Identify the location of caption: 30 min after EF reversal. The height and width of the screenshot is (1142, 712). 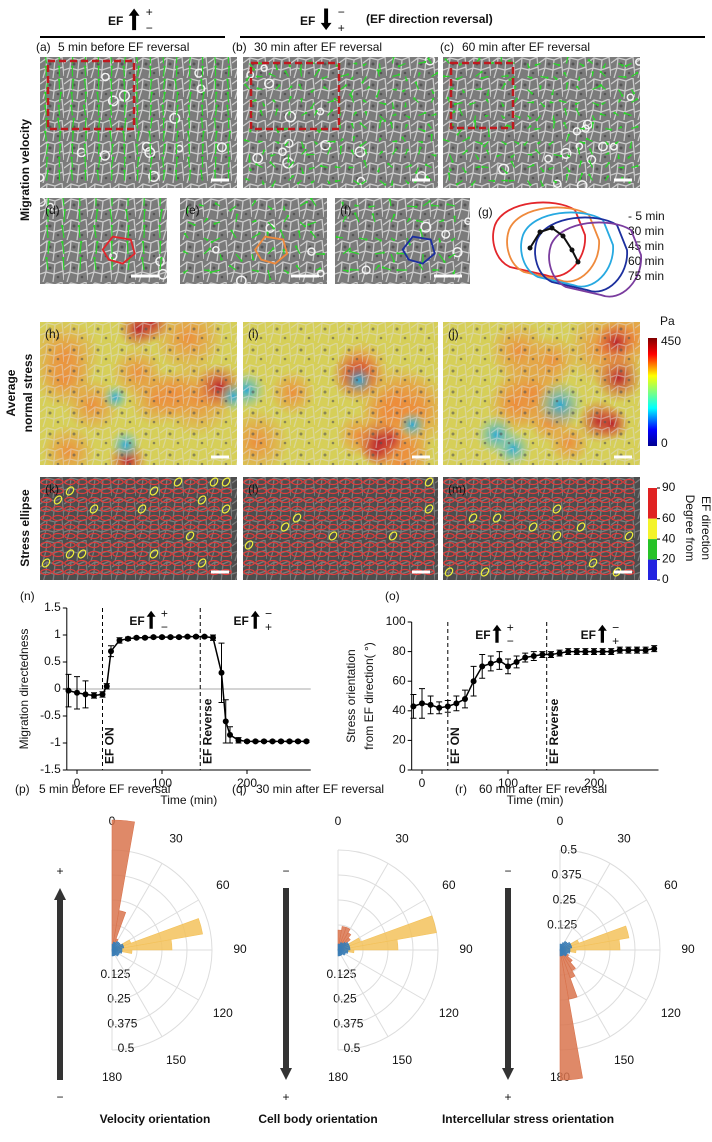
(318, 47).